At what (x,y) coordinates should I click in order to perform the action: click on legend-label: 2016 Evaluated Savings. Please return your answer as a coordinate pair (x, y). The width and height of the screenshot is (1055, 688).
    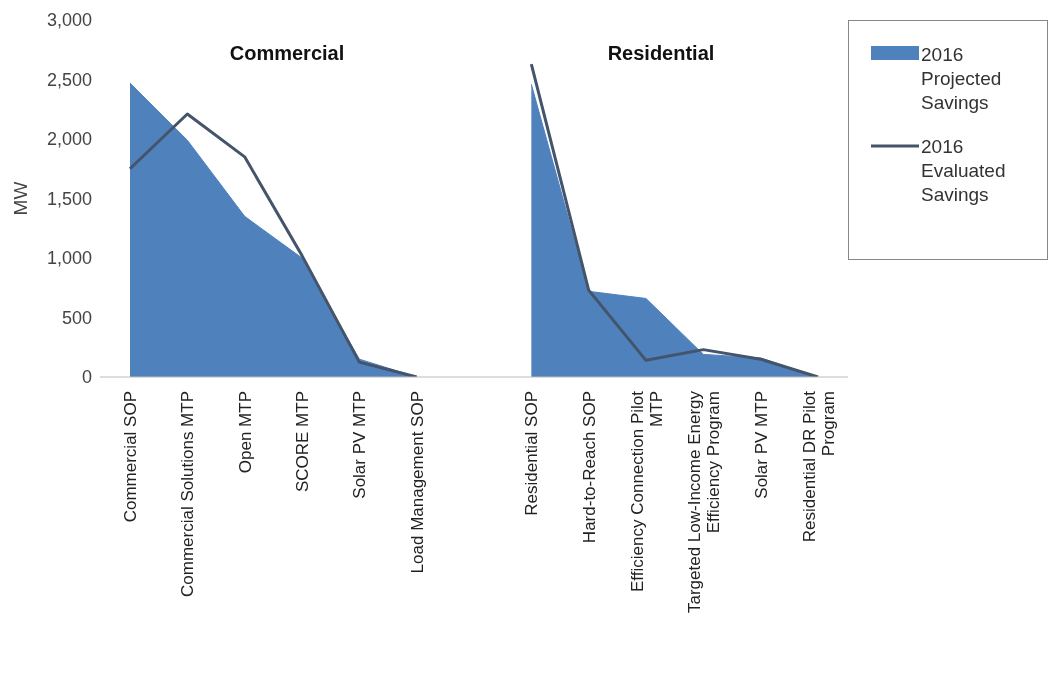
    Looking at the image, I should click on (964, 171).